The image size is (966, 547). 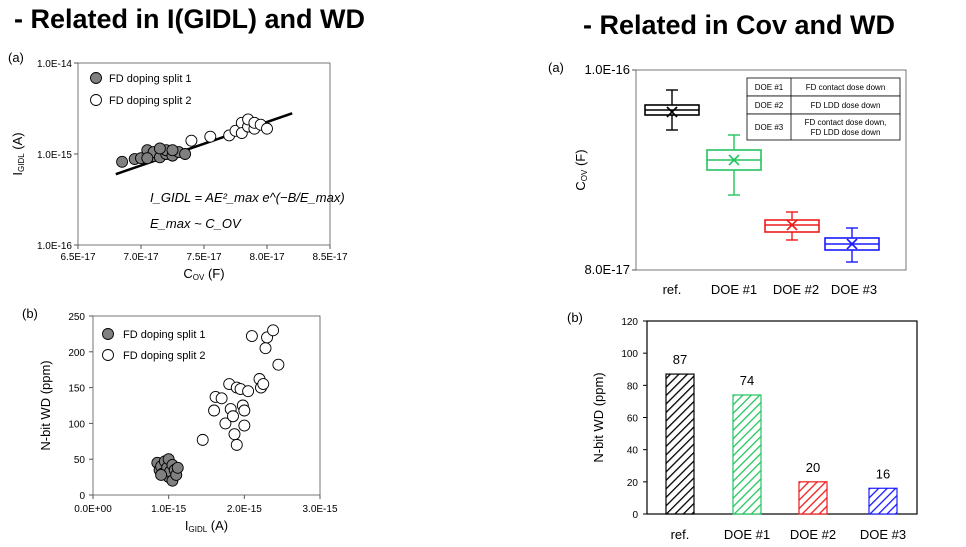 What do you see at coordinates (813, 467) in the screenshot?
I see `bar-value-label: 20` at bounding box center [813, 467].